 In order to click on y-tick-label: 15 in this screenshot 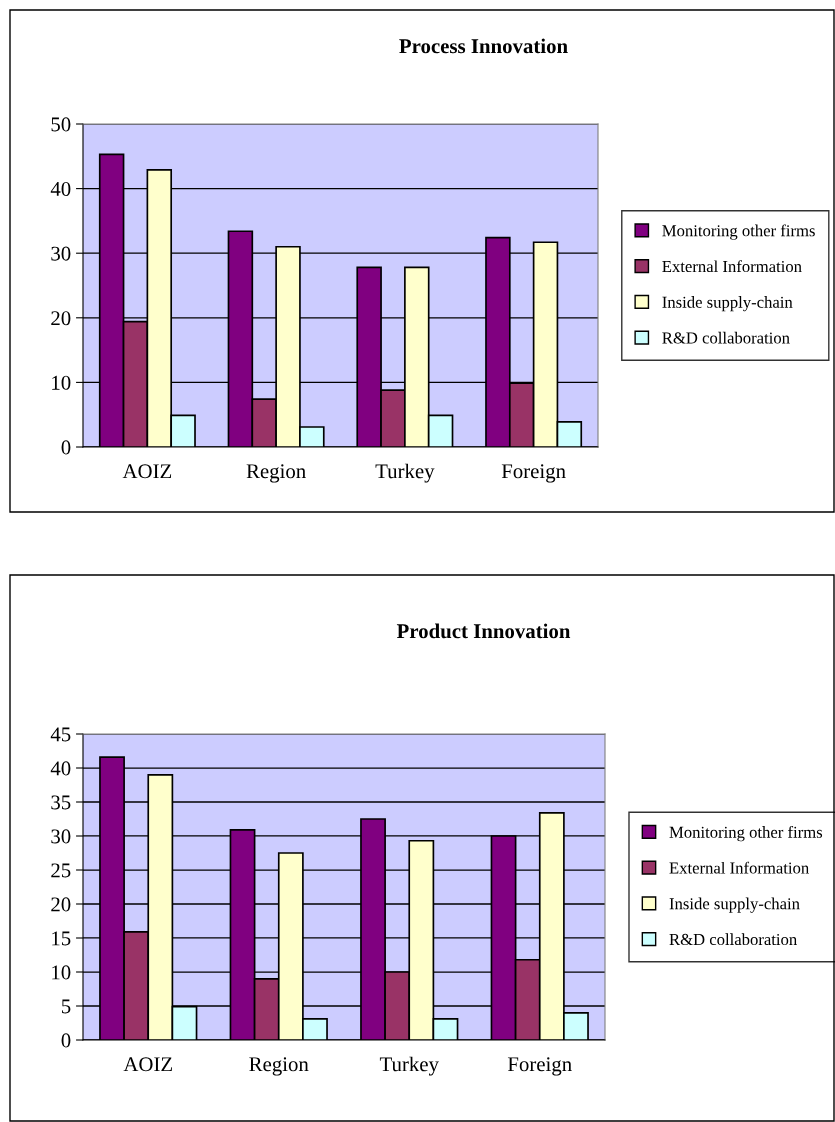, I will do `click(61, 938)`.